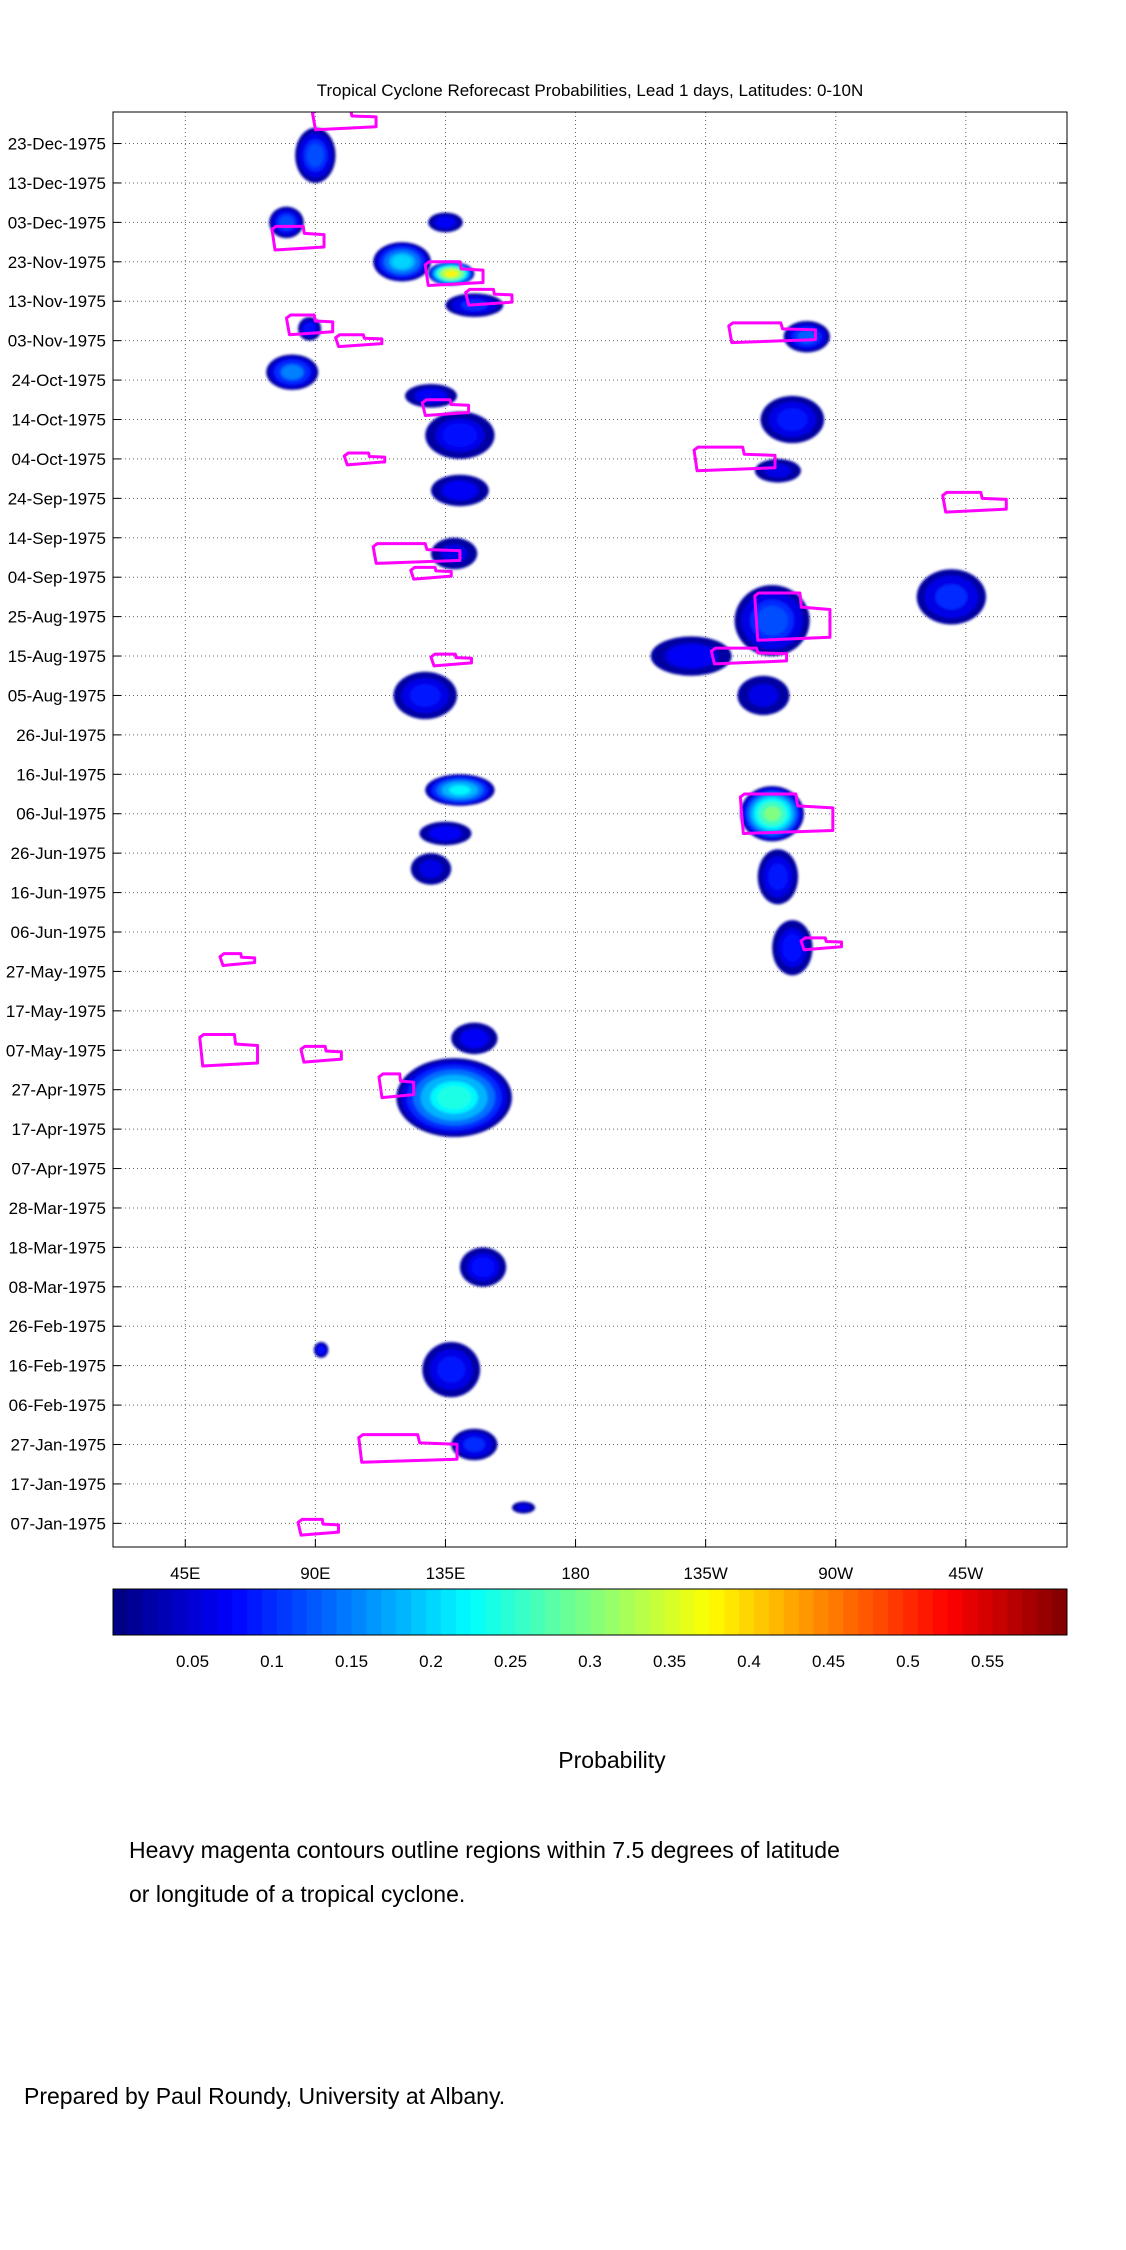  I want to click on y-tick-label: 26-Jul-1975, so click(61, 735).